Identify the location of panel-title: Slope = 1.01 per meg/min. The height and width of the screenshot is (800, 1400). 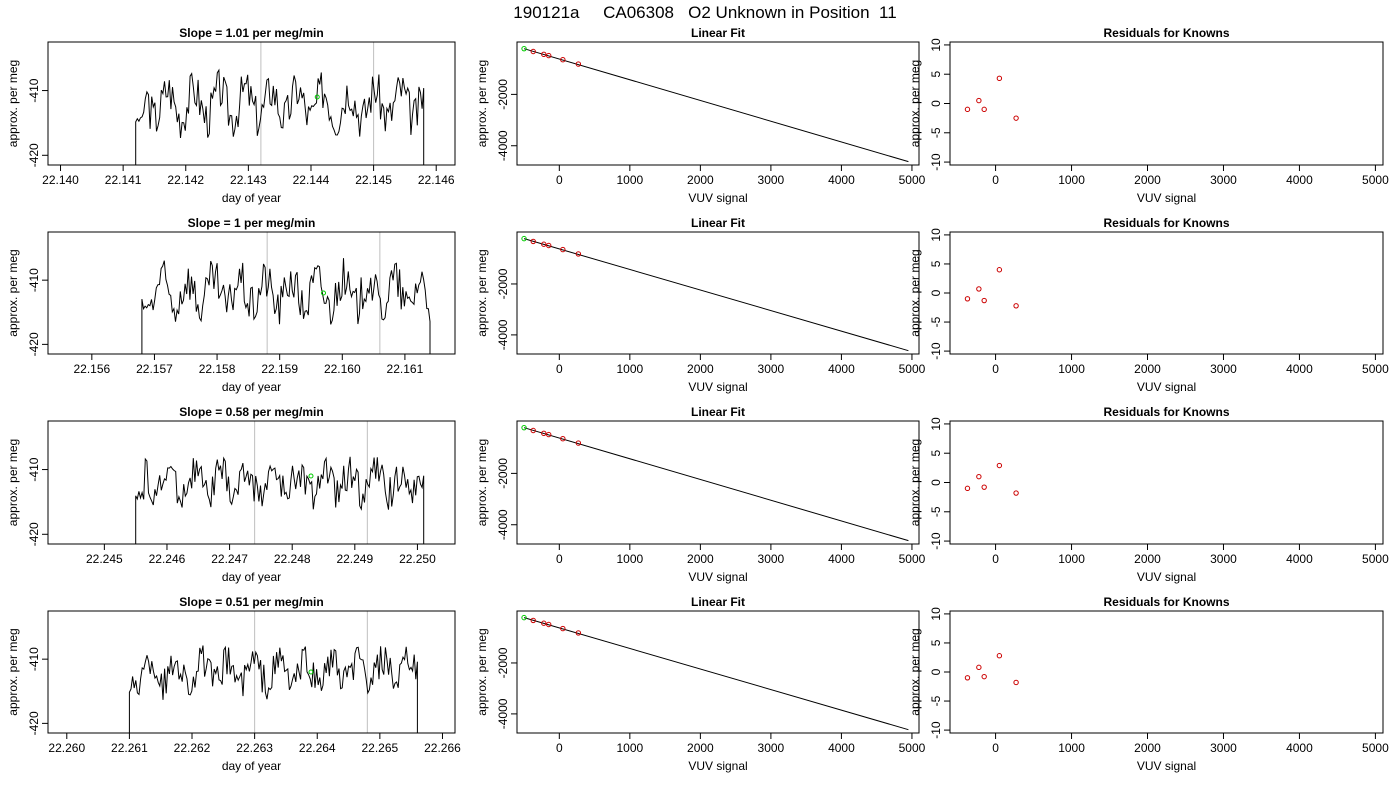
(251, 33).